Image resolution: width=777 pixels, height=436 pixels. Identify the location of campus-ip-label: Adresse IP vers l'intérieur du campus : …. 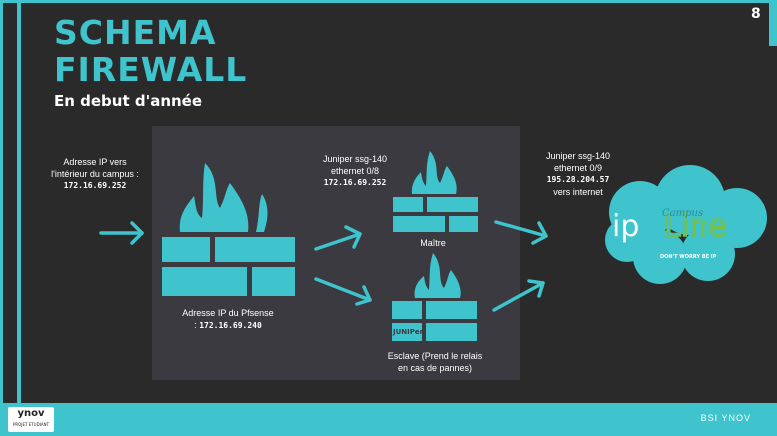
(95, 174).